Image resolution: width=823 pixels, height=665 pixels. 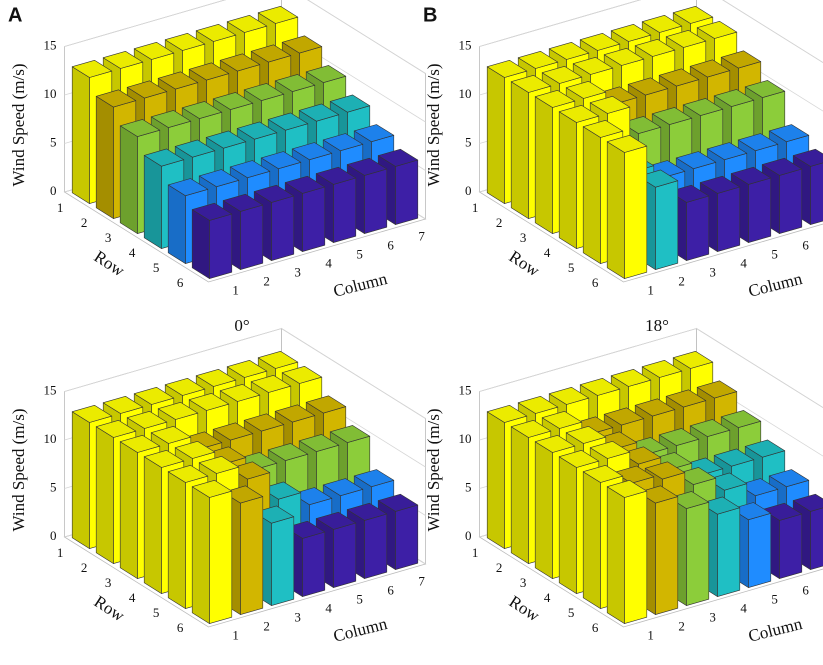 What do you see at coordinates (430, 15) in the screenshot?
I see `panel-label: B` at bounding box center [430, 15].